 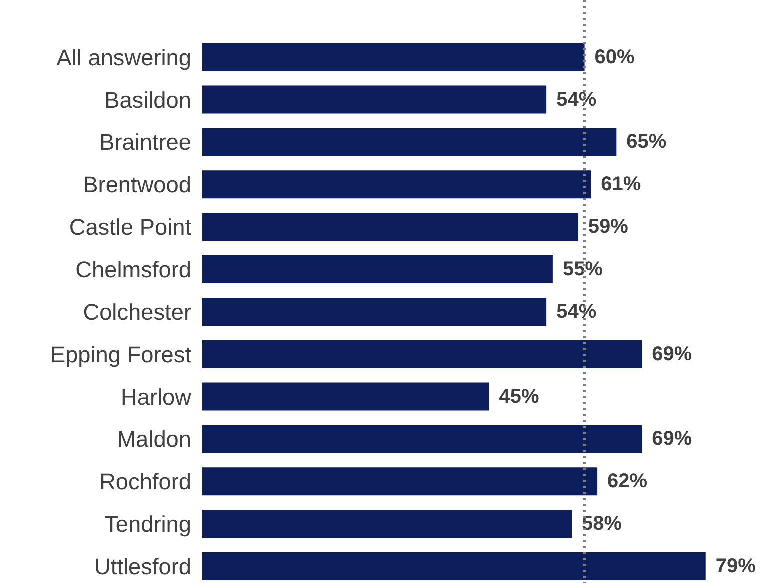 I want to click on y-tick-label: Braintree, so click(x=146, y=142).